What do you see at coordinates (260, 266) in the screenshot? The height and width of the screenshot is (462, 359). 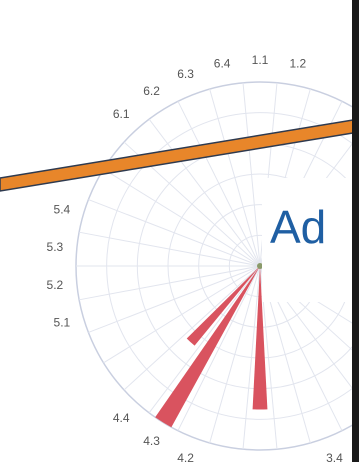 I see `center-dot` at bounding box center [260, 266].